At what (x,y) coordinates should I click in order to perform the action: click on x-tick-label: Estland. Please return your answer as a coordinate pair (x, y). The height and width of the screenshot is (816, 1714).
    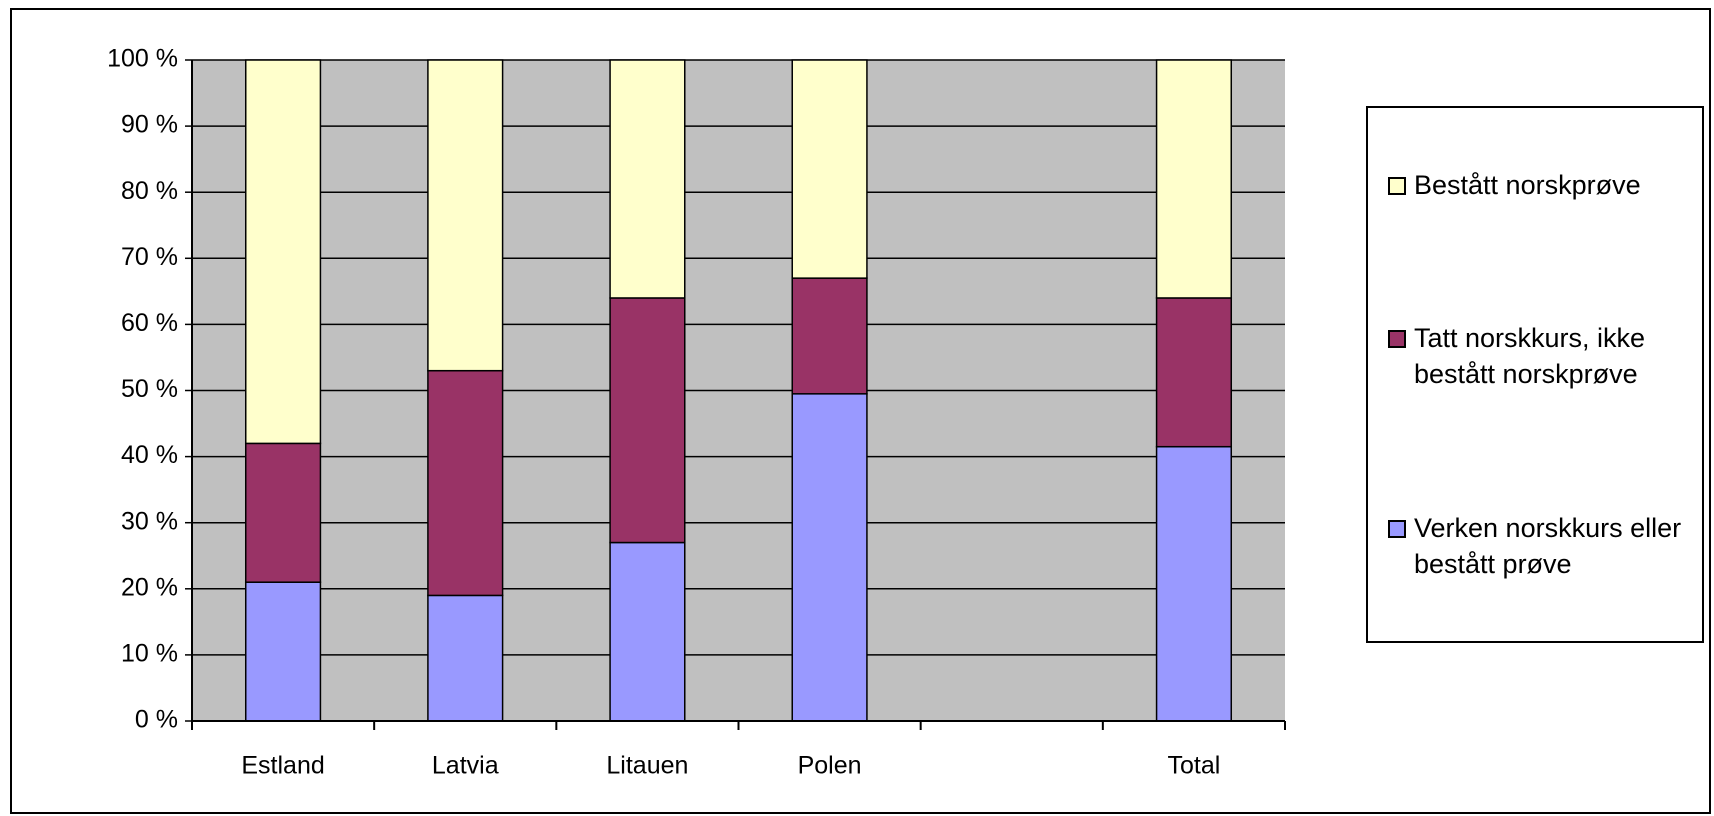
    Looking at the image, I should click on (282, 766).